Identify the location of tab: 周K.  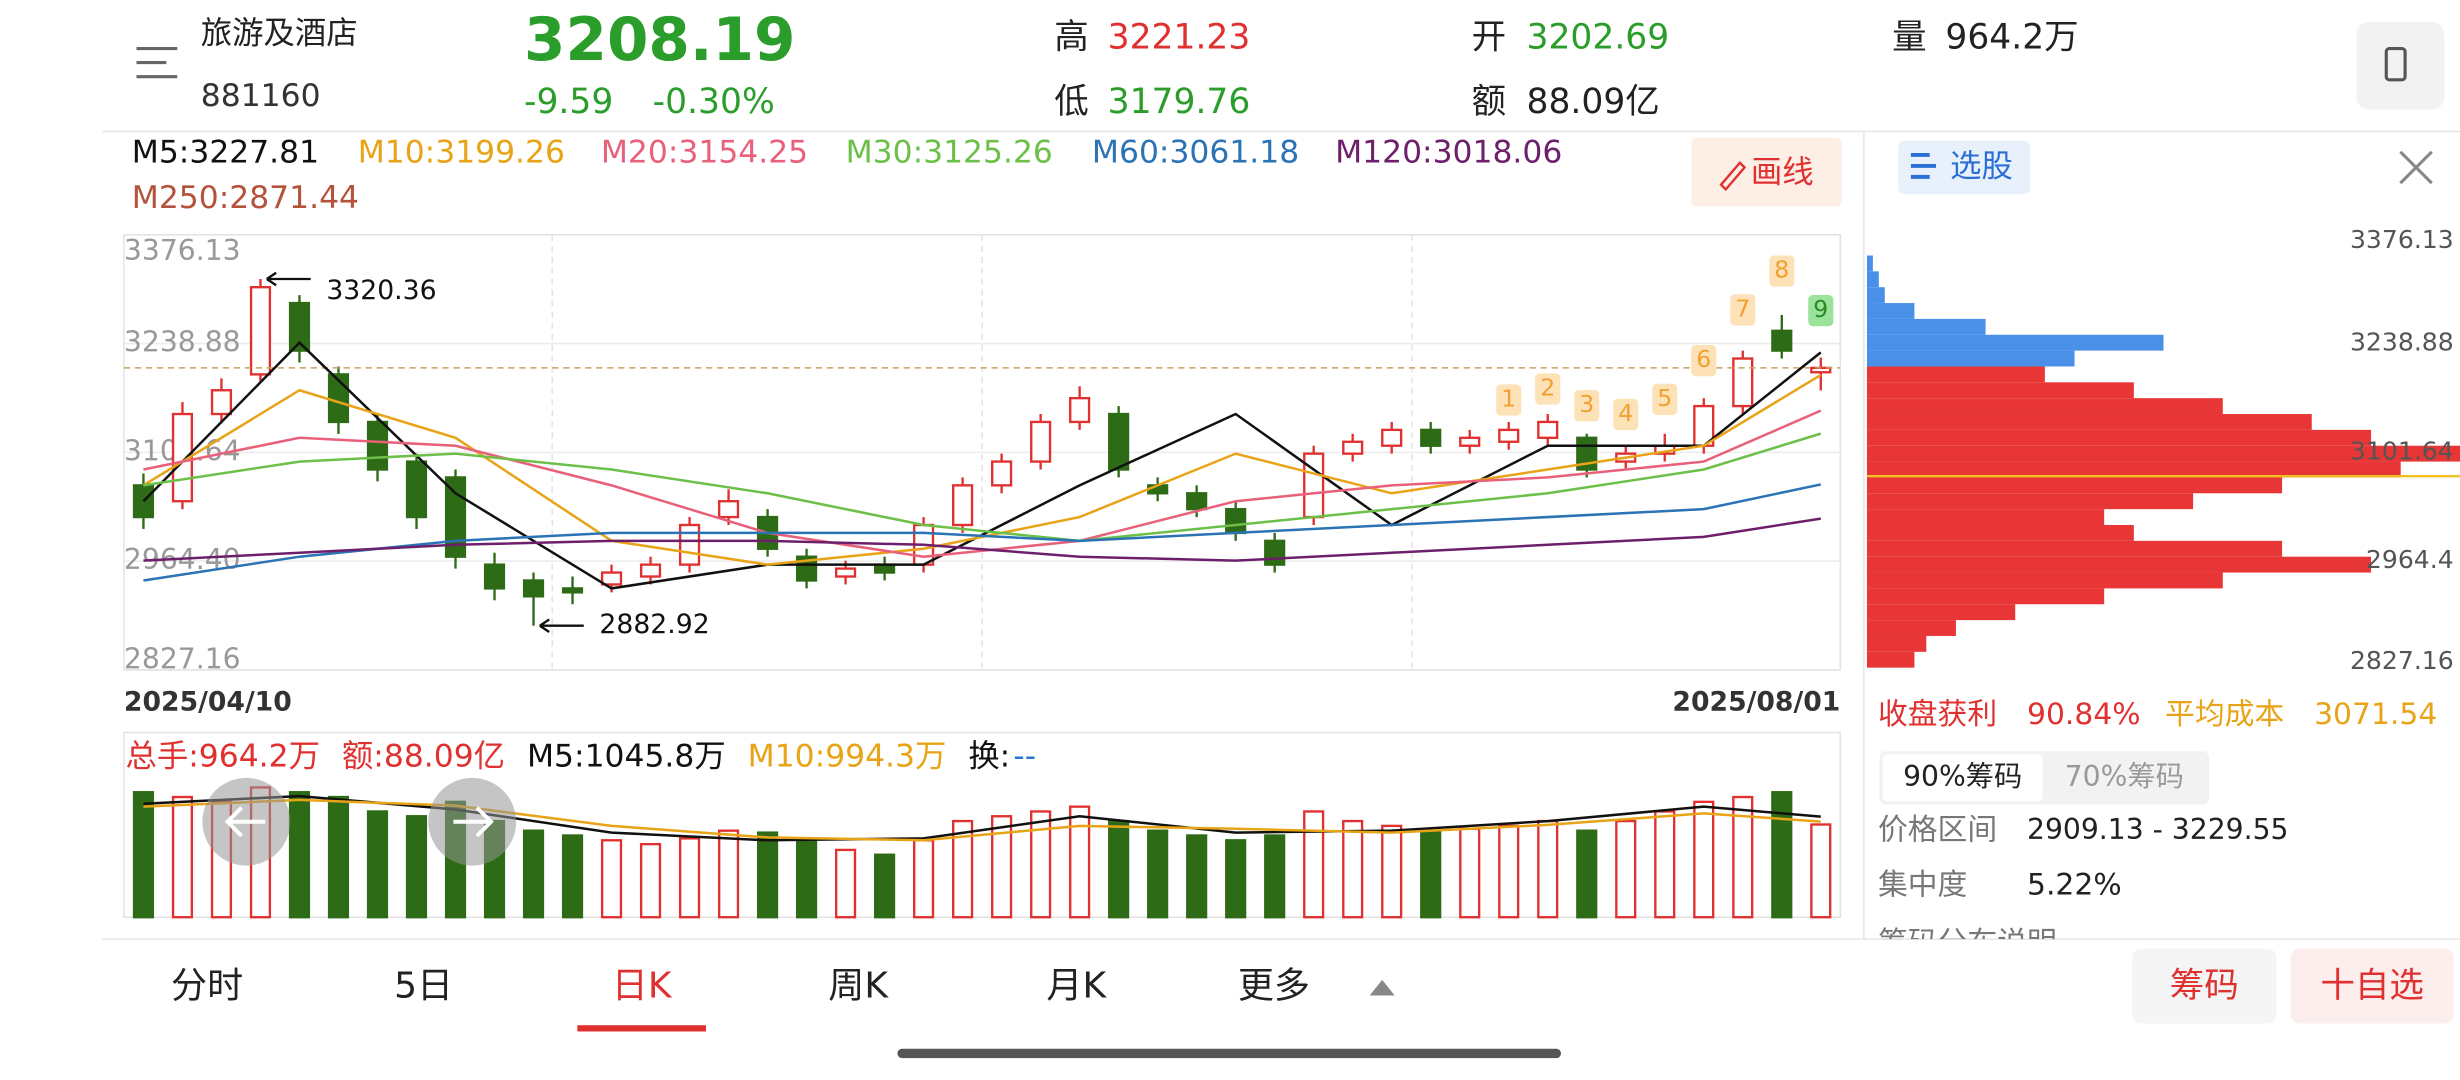
(858, 986).